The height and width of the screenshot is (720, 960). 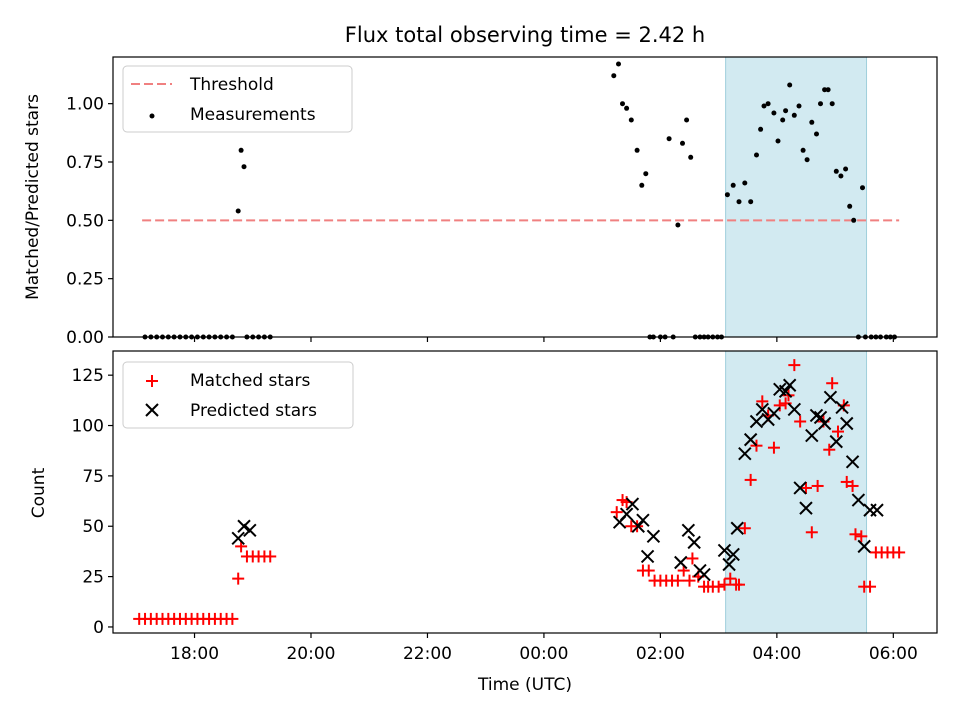 I want to click on x-tick-label: 04:00, so click(x=776, y=654).